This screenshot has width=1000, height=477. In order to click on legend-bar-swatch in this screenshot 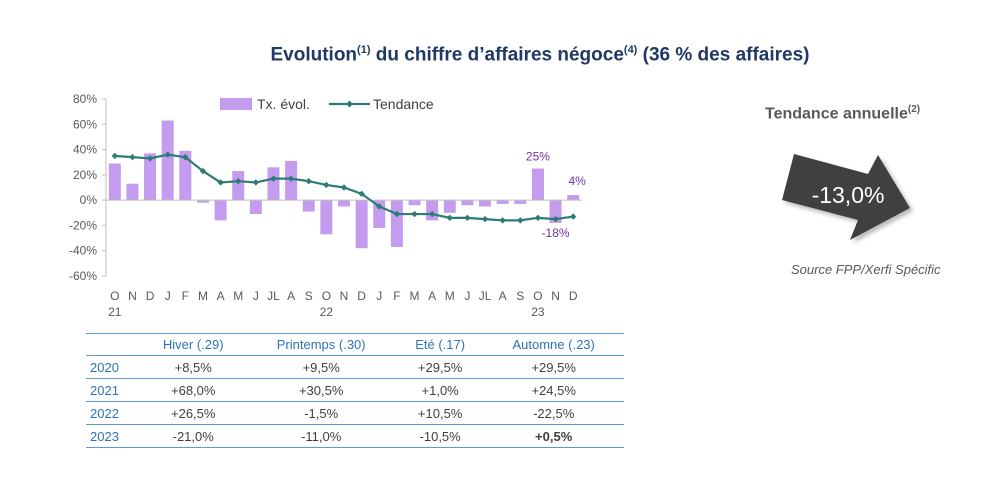, I will do `click(236, 104)`.